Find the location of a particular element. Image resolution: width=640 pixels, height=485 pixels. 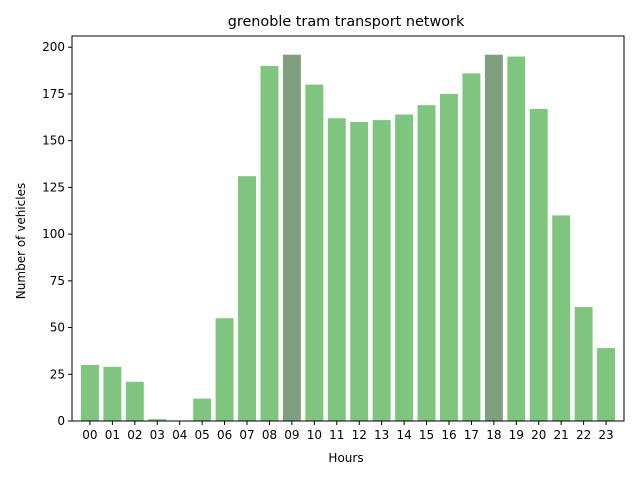

x-tick-label: 23 is located at coordinates (605, 435).